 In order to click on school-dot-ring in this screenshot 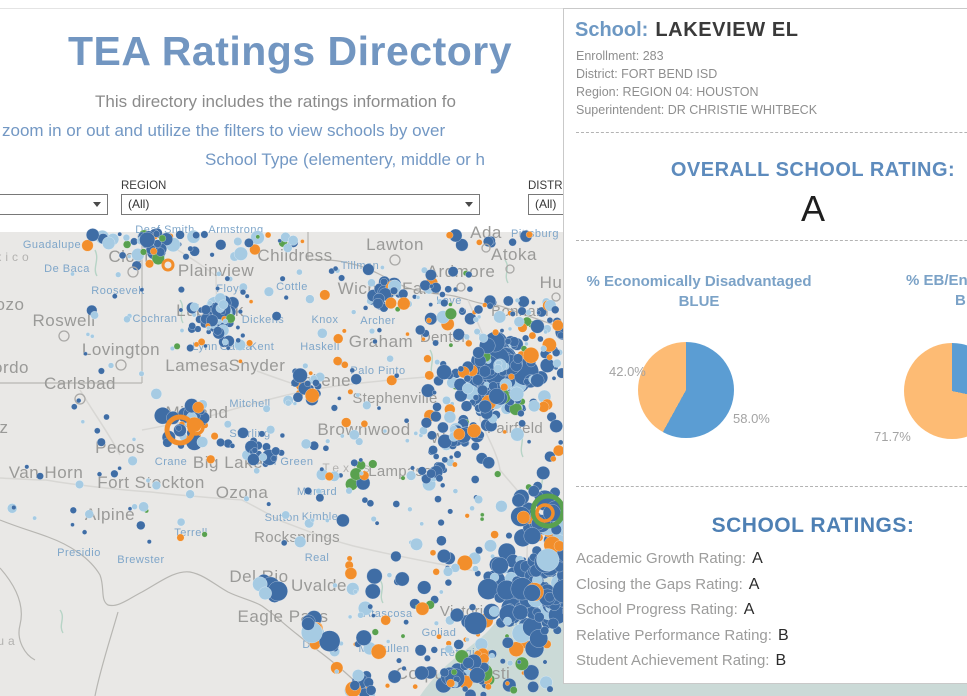, I will do `click(168, 265)`.